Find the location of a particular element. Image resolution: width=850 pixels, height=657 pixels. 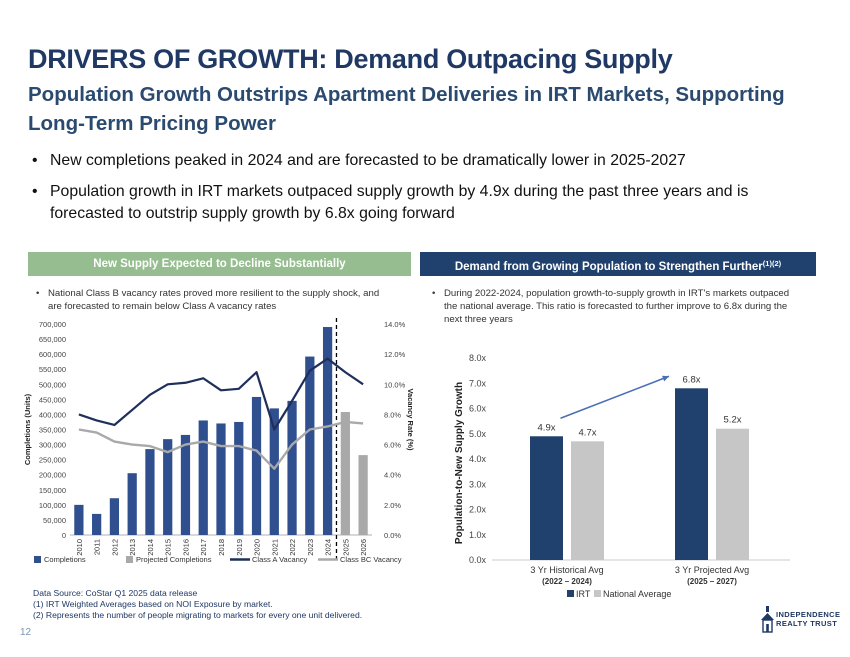

y-tick-label: 4.0x is located at coordinates (478, 459).